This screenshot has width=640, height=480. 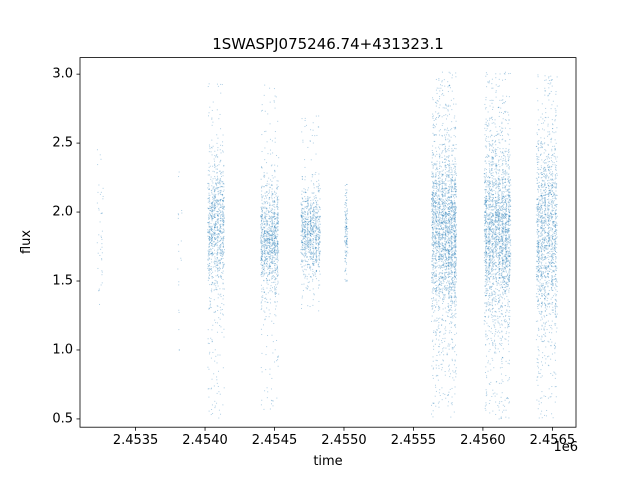 What do you see at coordinates (565, 447) in the screenshot?
I see `x-axis-offset-label: 1e6` at bounding box center [565, 447].